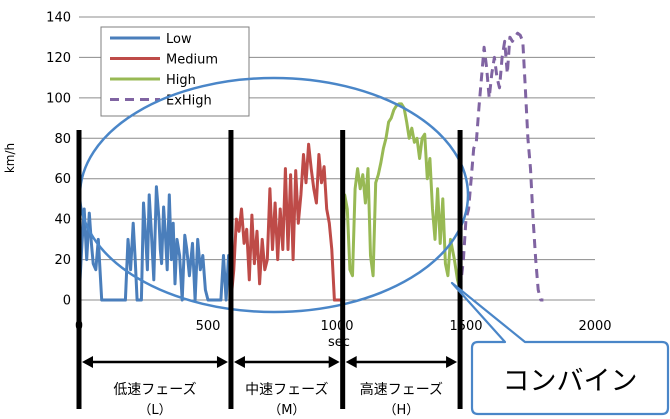 The height and width of the screenshot is (419, 670). Describe the element at coordinates (62, 220) in the screenshot. I see `y-tick-label: 40` at that location.